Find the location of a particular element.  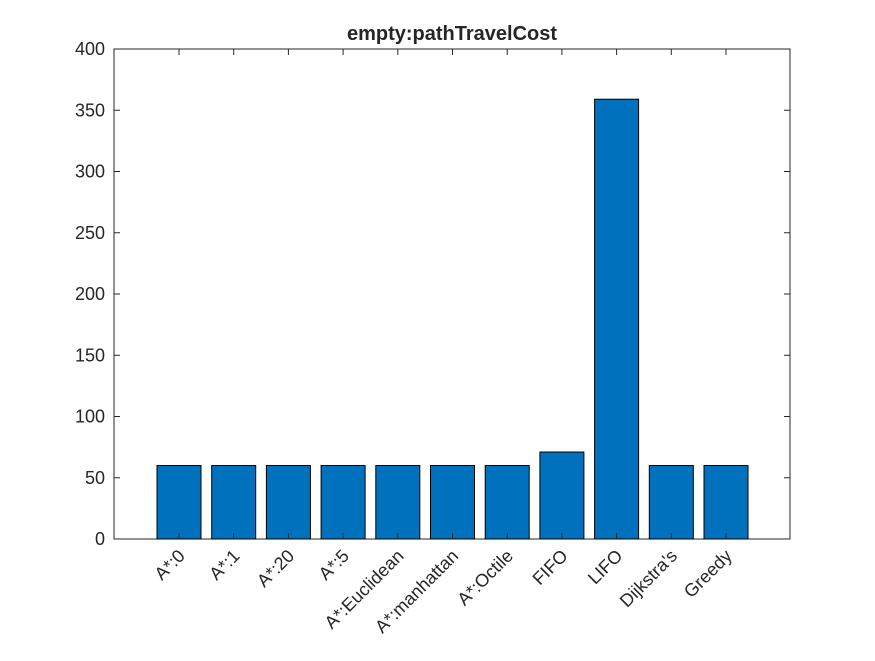

x-tick-label: Greedy is located at coordinates (708, 574).